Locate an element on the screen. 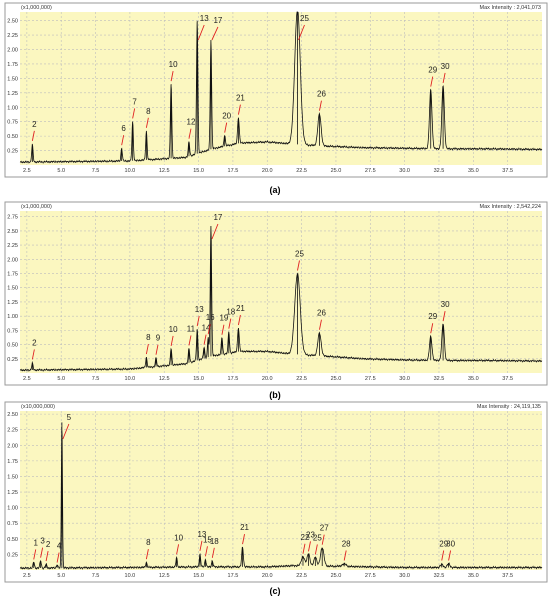  peak-label: 23 is located at coordinates (310, 534).